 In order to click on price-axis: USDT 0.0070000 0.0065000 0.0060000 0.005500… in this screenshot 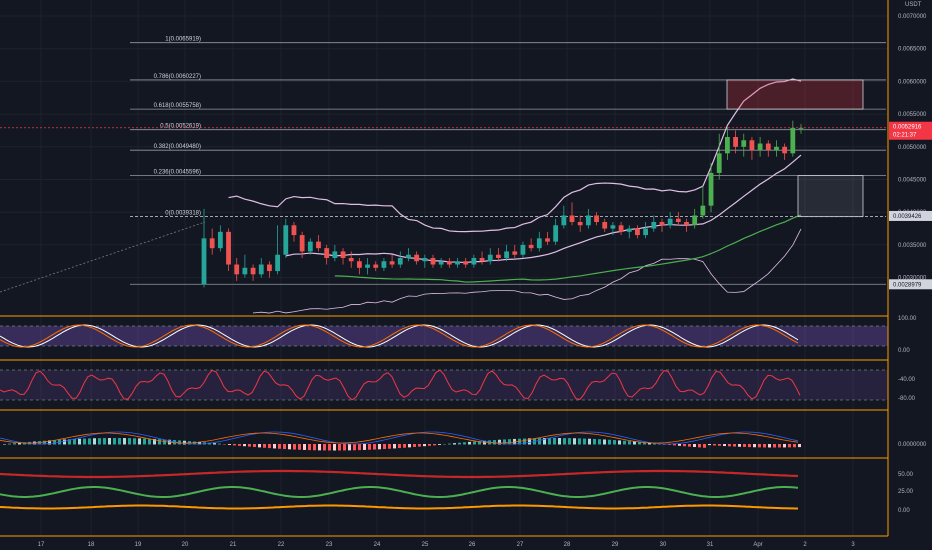, I will do `click(909, 275)`.